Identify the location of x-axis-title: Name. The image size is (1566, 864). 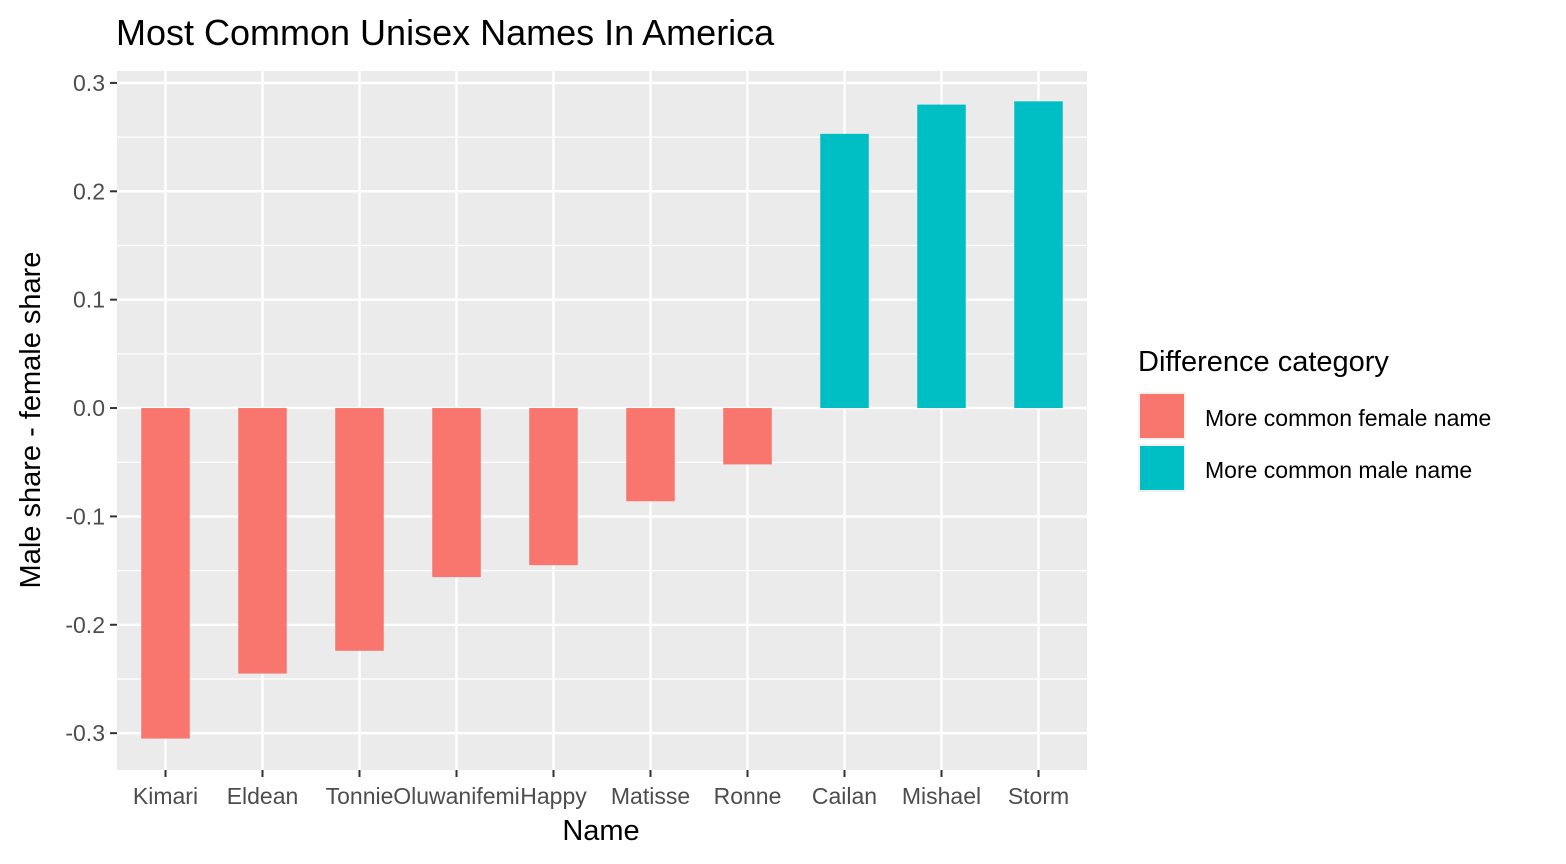
(600, 831).